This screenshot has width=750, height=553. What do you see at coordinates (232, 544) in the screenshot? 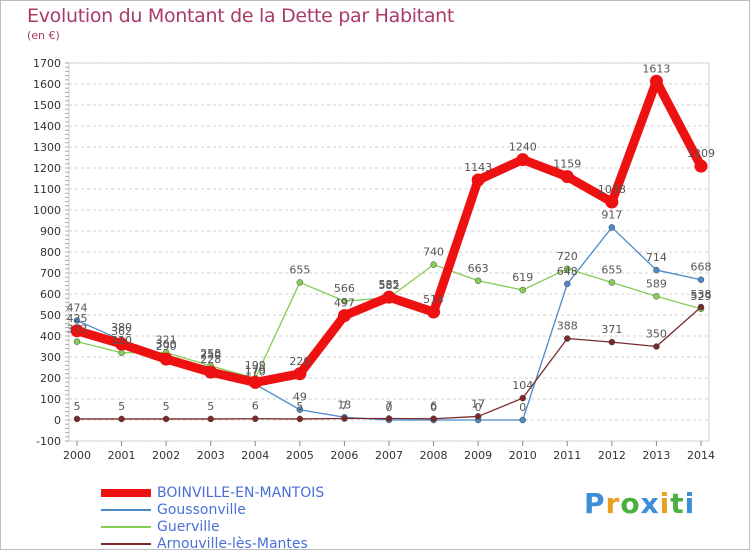
I see `legend-label: Arnouville-lès-Mantes` at bounding box center [232, 544].